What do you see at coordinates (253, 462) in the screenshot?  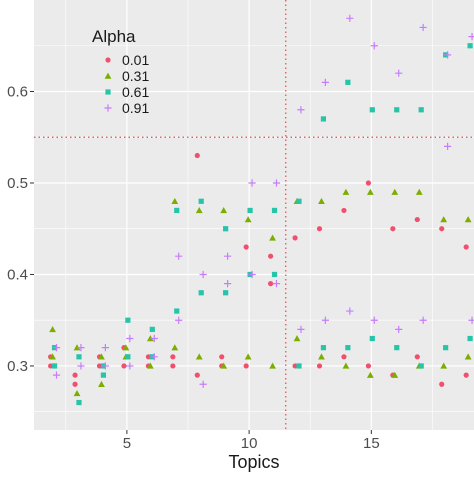 I see `x-axis-label: Topics` at bounding box center [253, 462].